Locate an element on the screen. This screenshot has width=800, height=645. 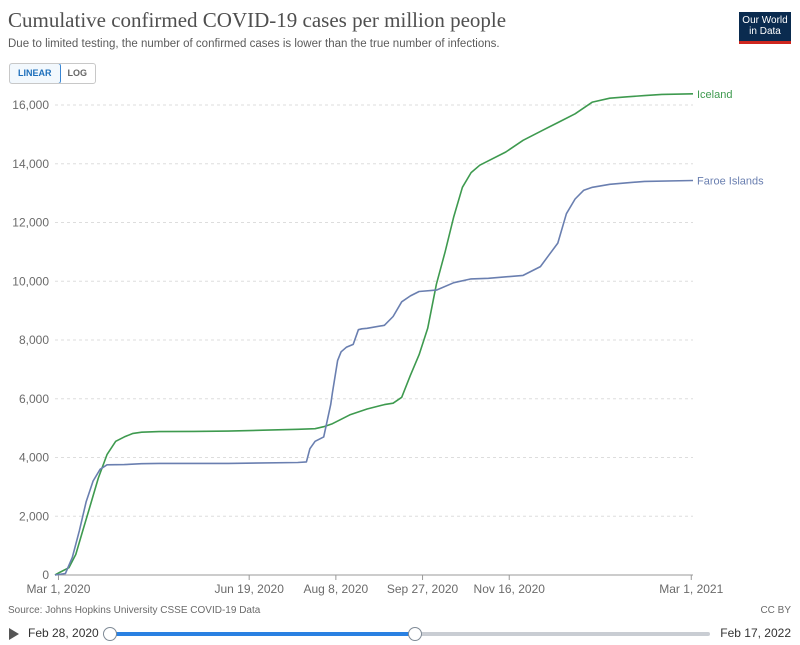
scale-toggle: LINEAR LOG is located at coordinates (52, 73).